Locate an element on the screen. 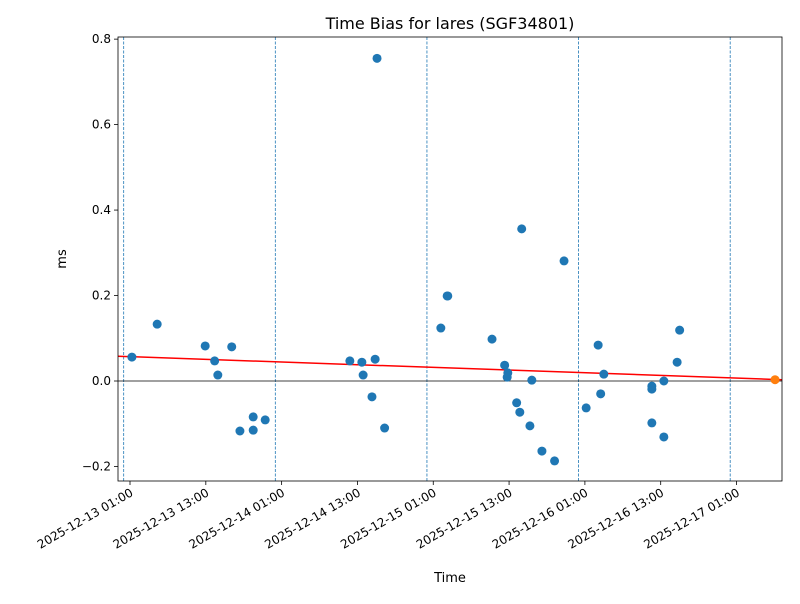  y-tick-label: 0.2 is located at coordinates (101, 296).